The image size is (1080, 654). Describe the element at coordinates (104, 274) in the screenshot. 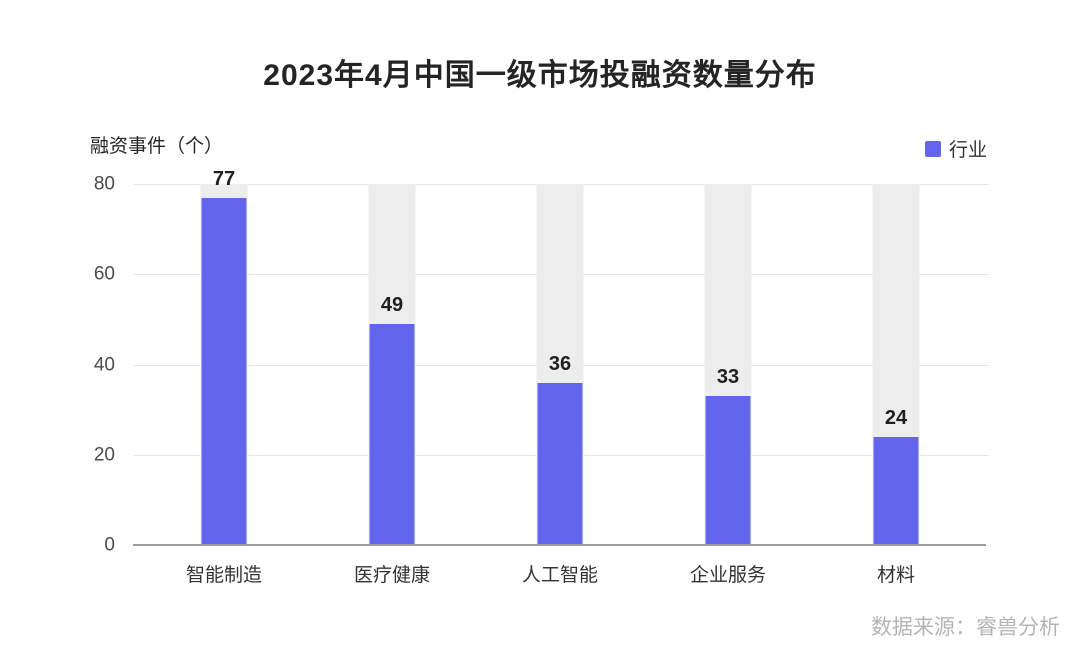

I see `y-tick-label-60: 60` at that location.